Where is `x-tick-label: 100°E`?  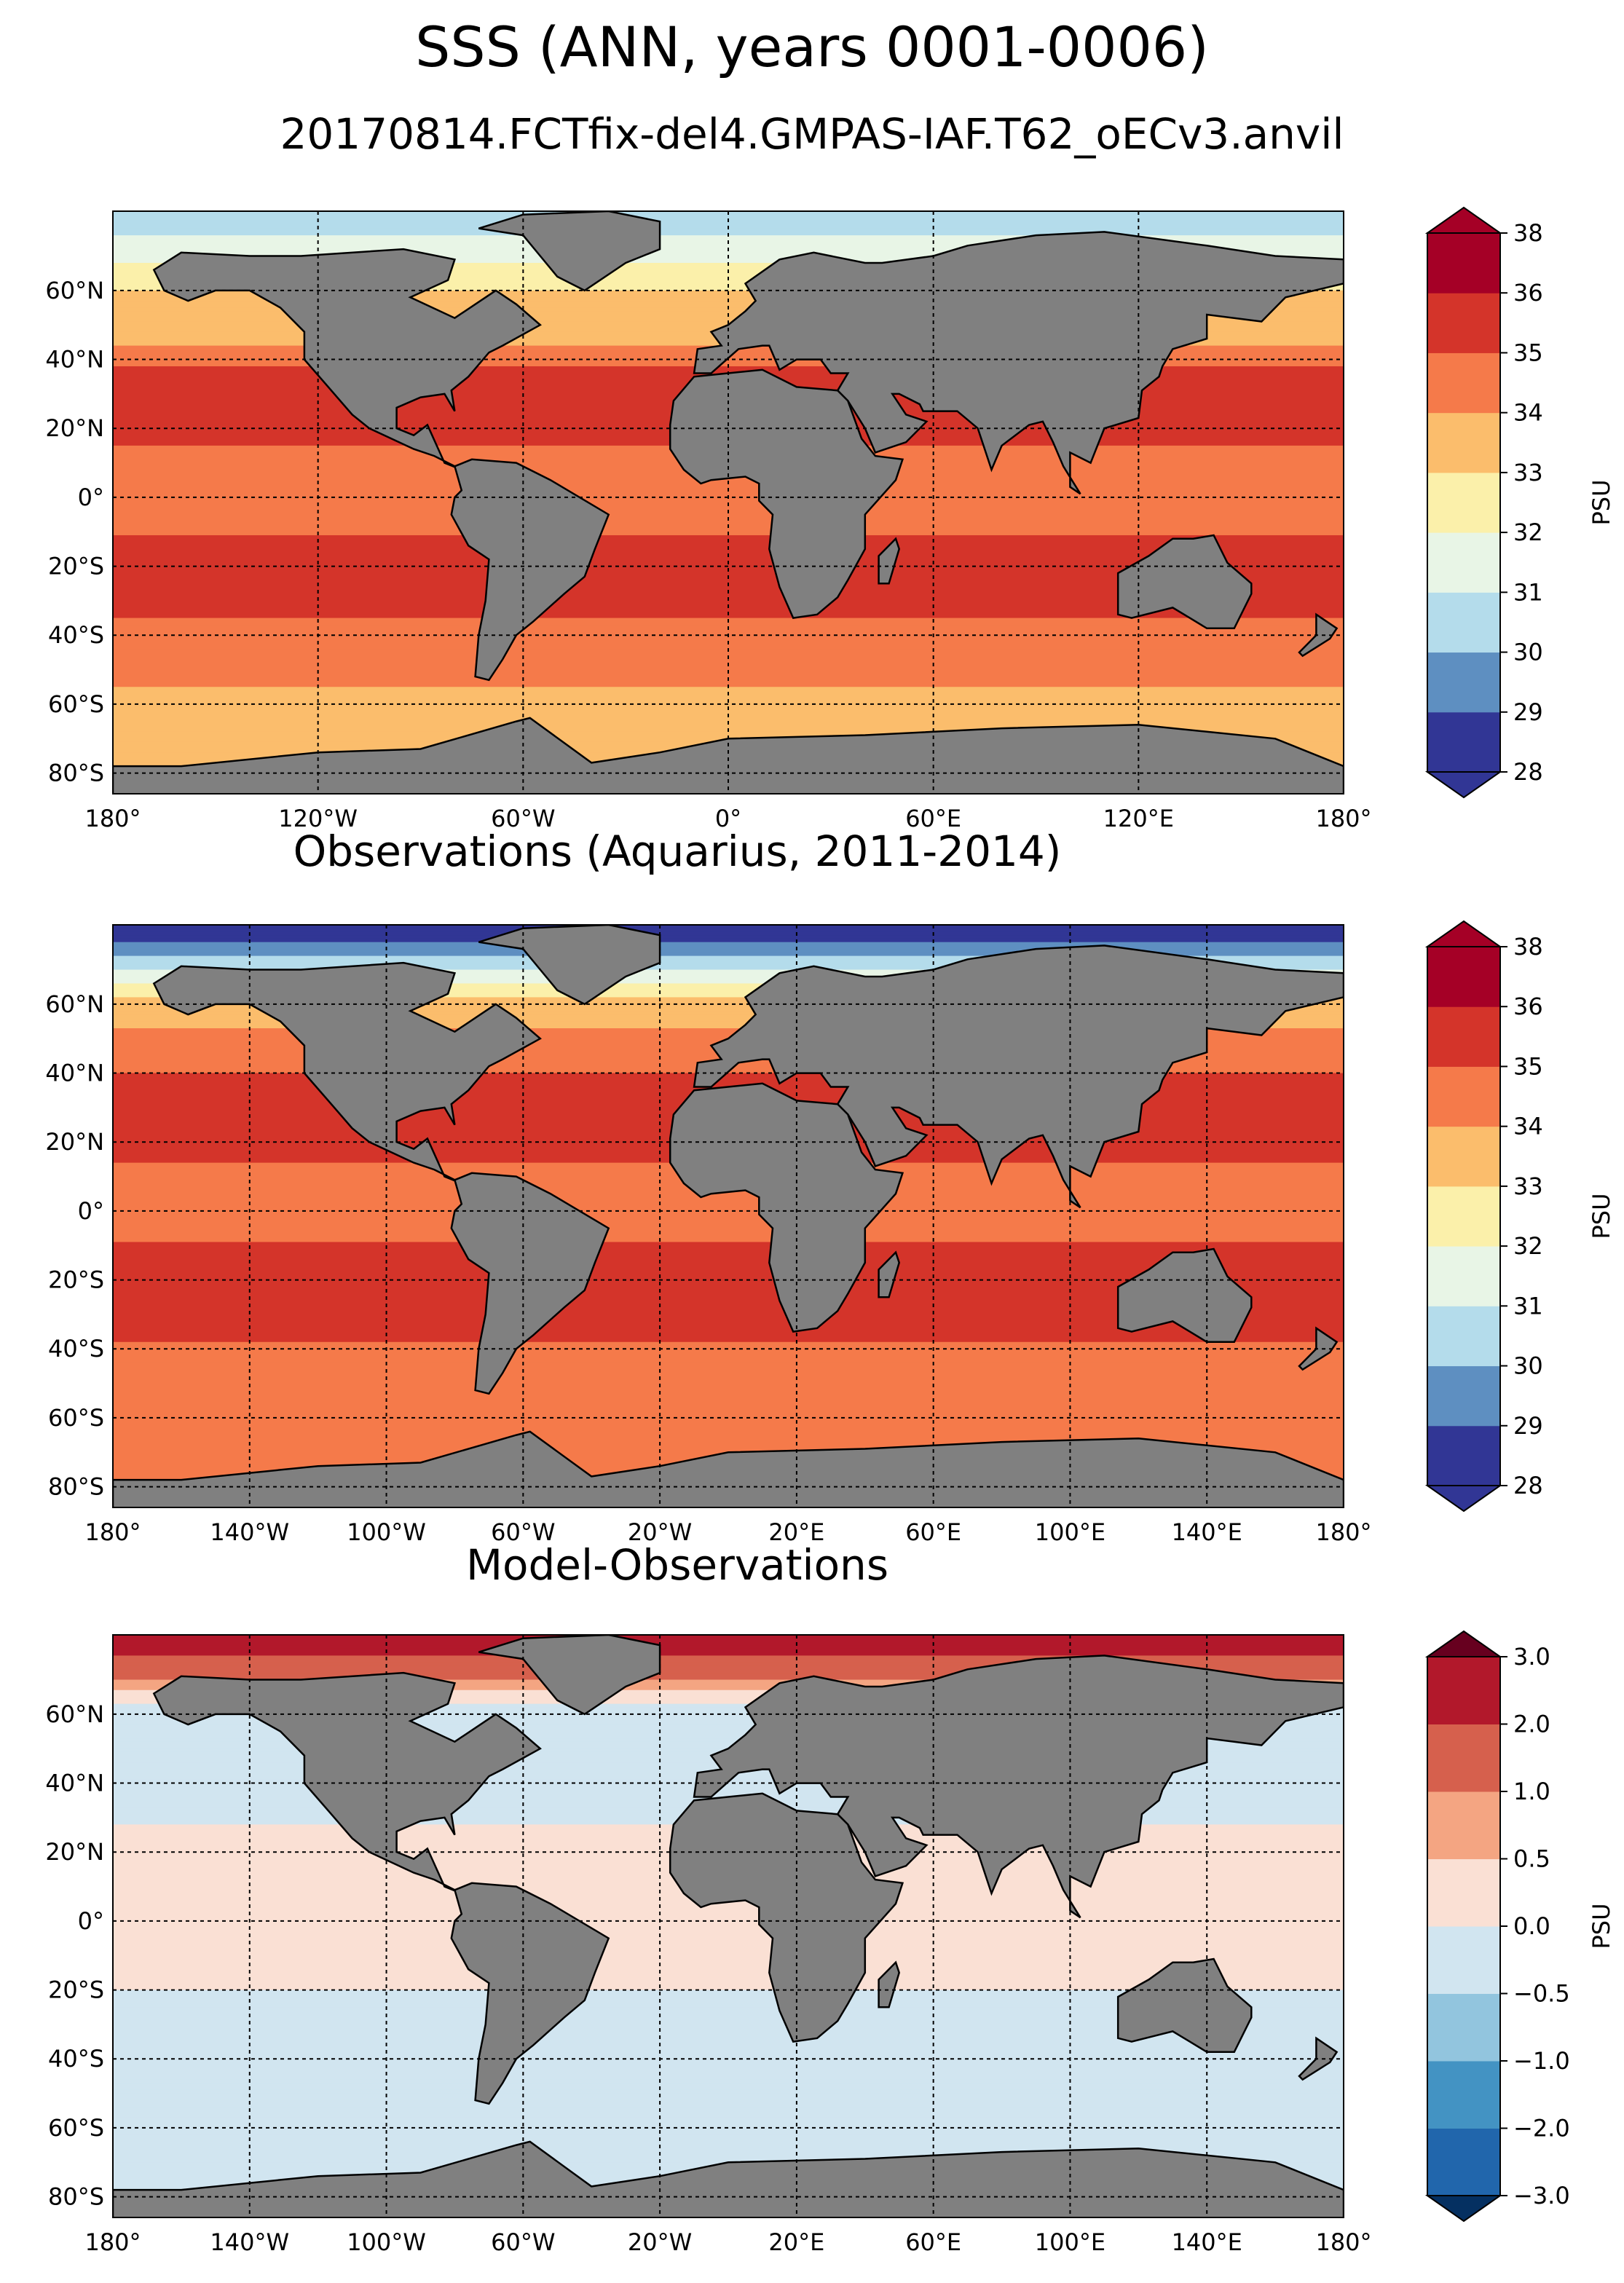 x-tick-label: 100°E is located at coordinates (1070, 1532).